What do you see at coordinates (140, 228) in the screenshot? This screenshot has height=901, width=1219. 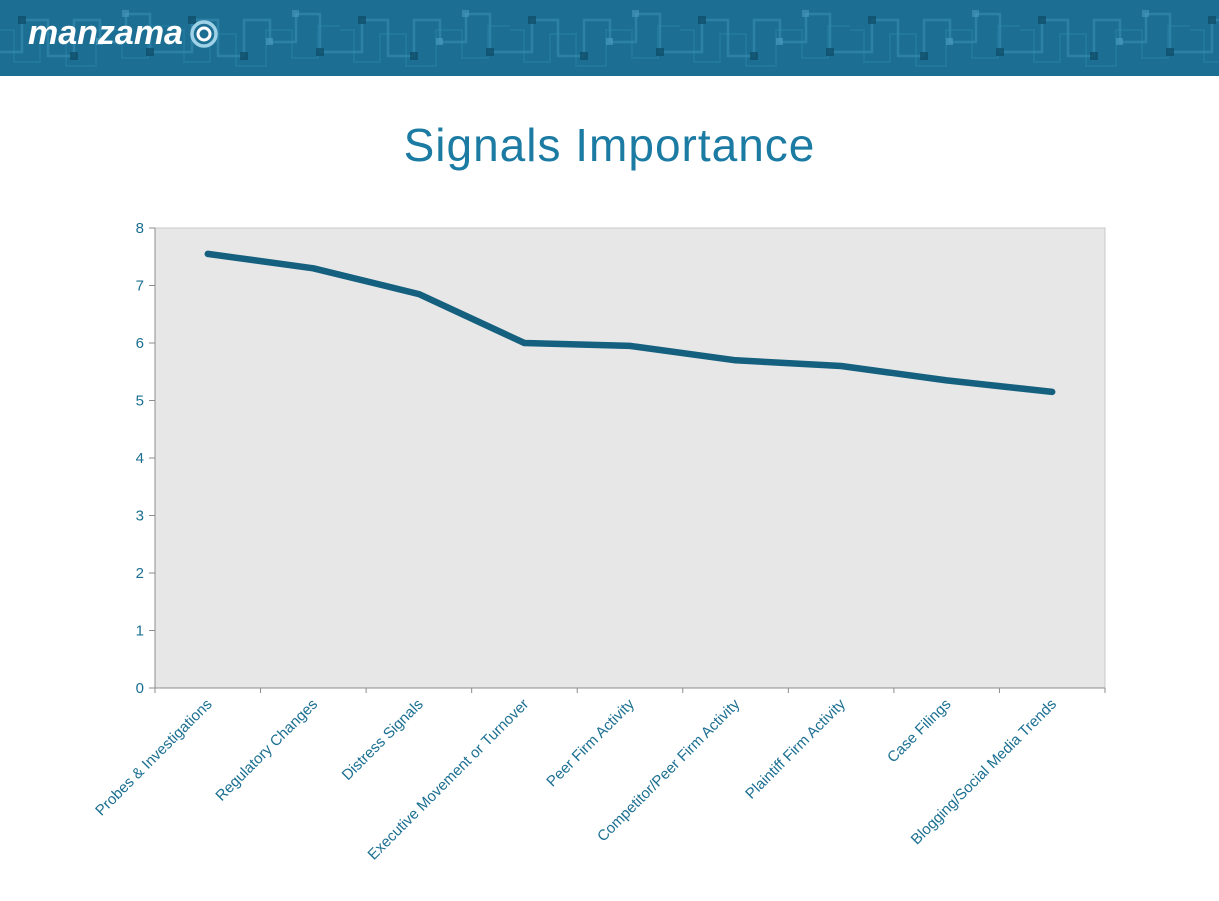 I see `y-axis-label: 8` at bounding box center [140, 228].